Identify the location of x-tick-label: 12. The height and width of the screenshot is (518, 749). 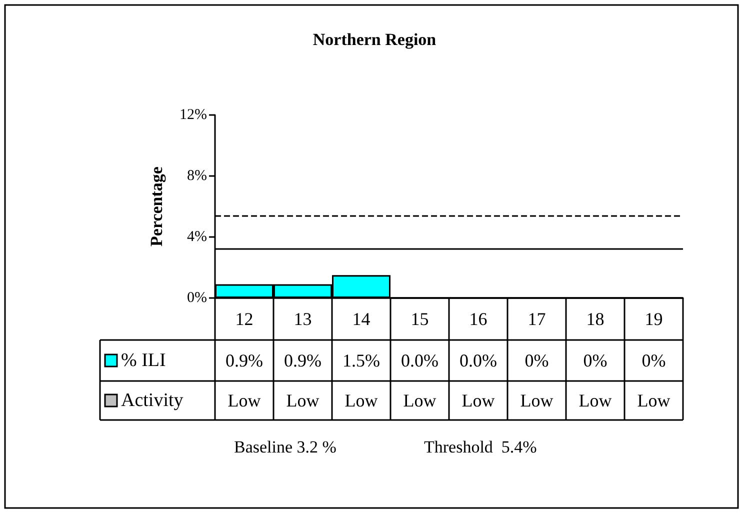
(244, 319).